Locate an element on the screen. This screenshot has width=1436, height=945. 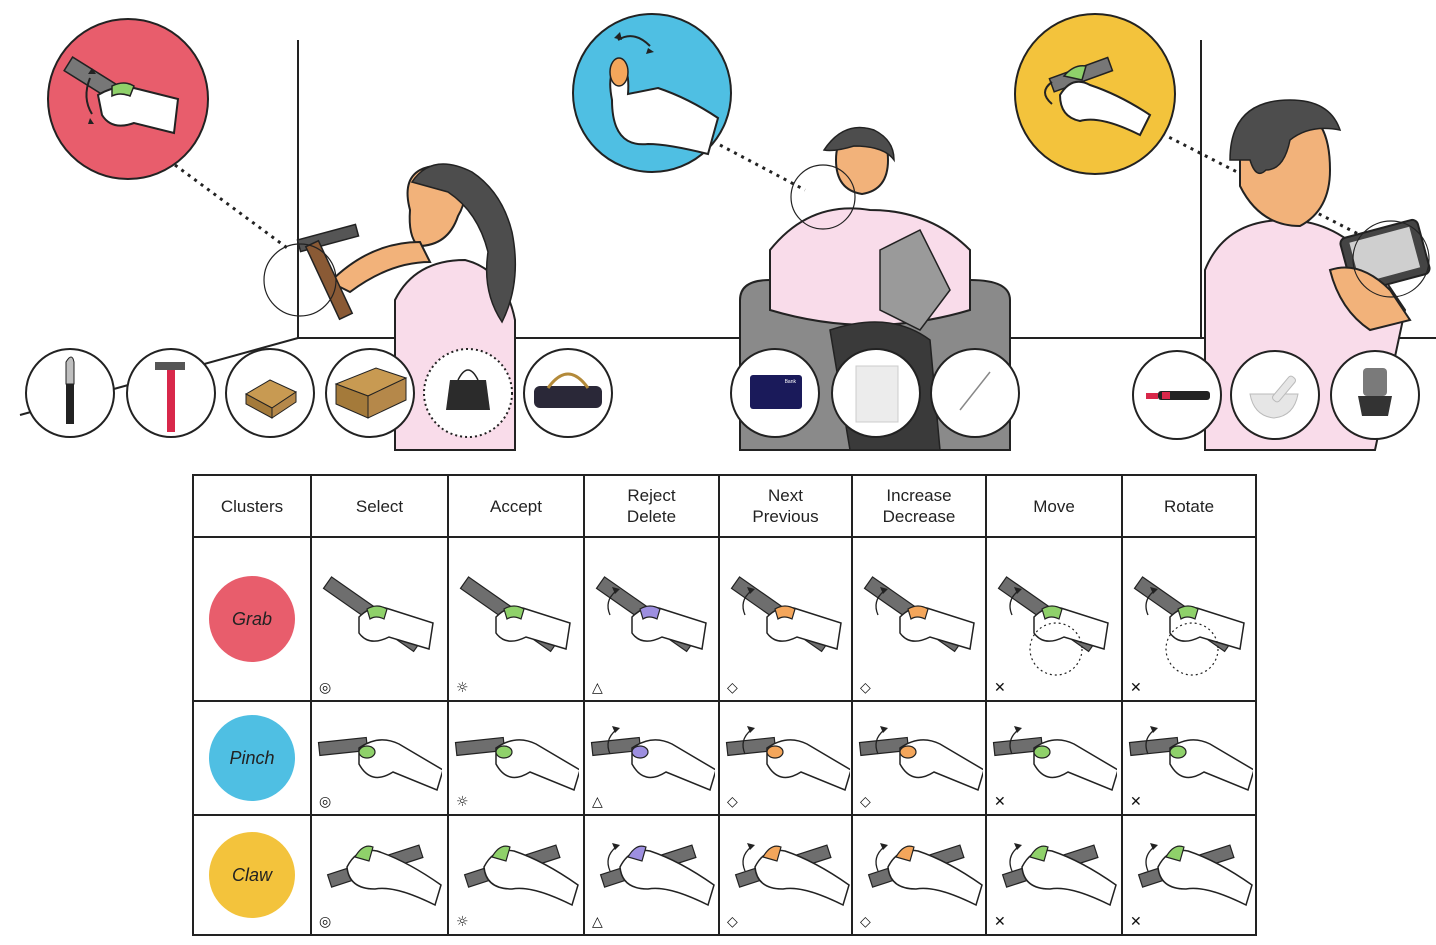
gesture-cell-pinch-move: ✕ is located at coordinates (1054, 758).